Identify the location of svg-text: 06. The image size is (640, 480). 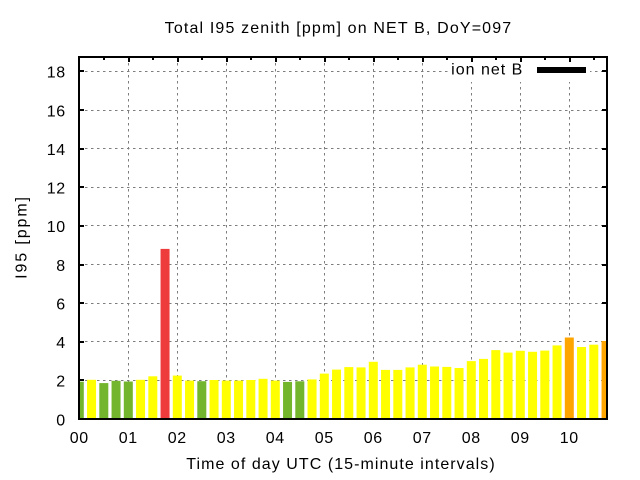
(373, 438).